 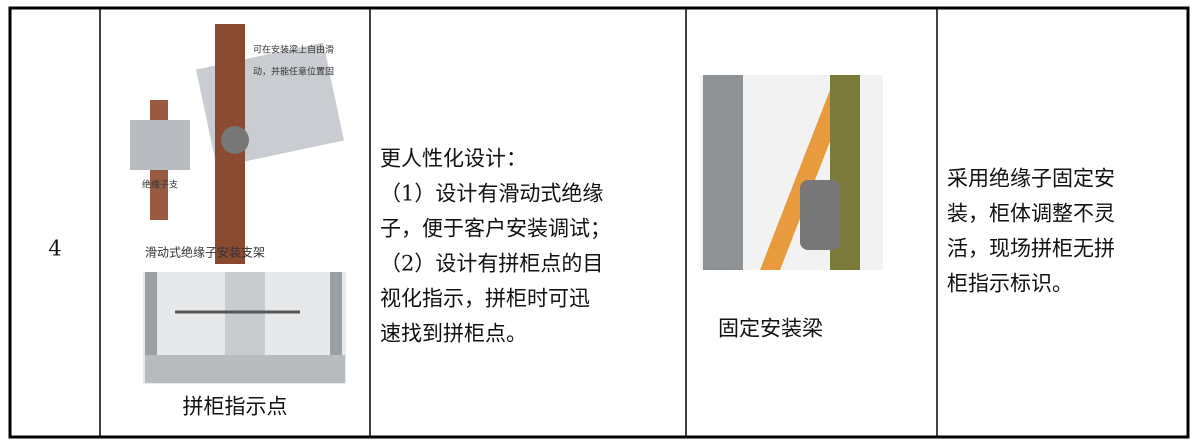 What do you see at coordinates (491, 264) in the screenshot?
I see `text-line: （2）设计有拼柜点的目` at bounding box center [491, 264].